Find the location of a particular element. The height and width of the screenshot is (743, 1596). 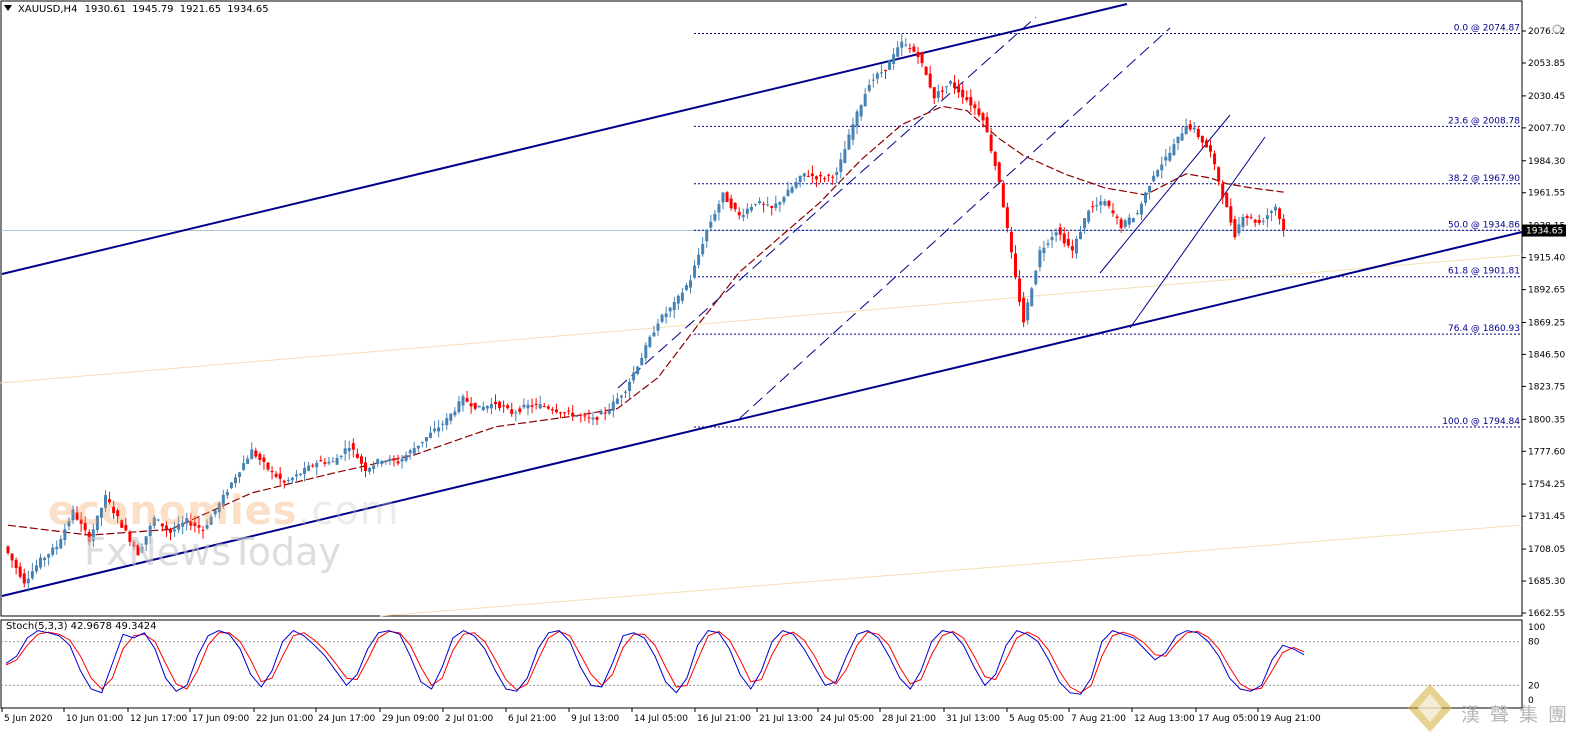

pale-trend-line is located at coordinates (951, 570).